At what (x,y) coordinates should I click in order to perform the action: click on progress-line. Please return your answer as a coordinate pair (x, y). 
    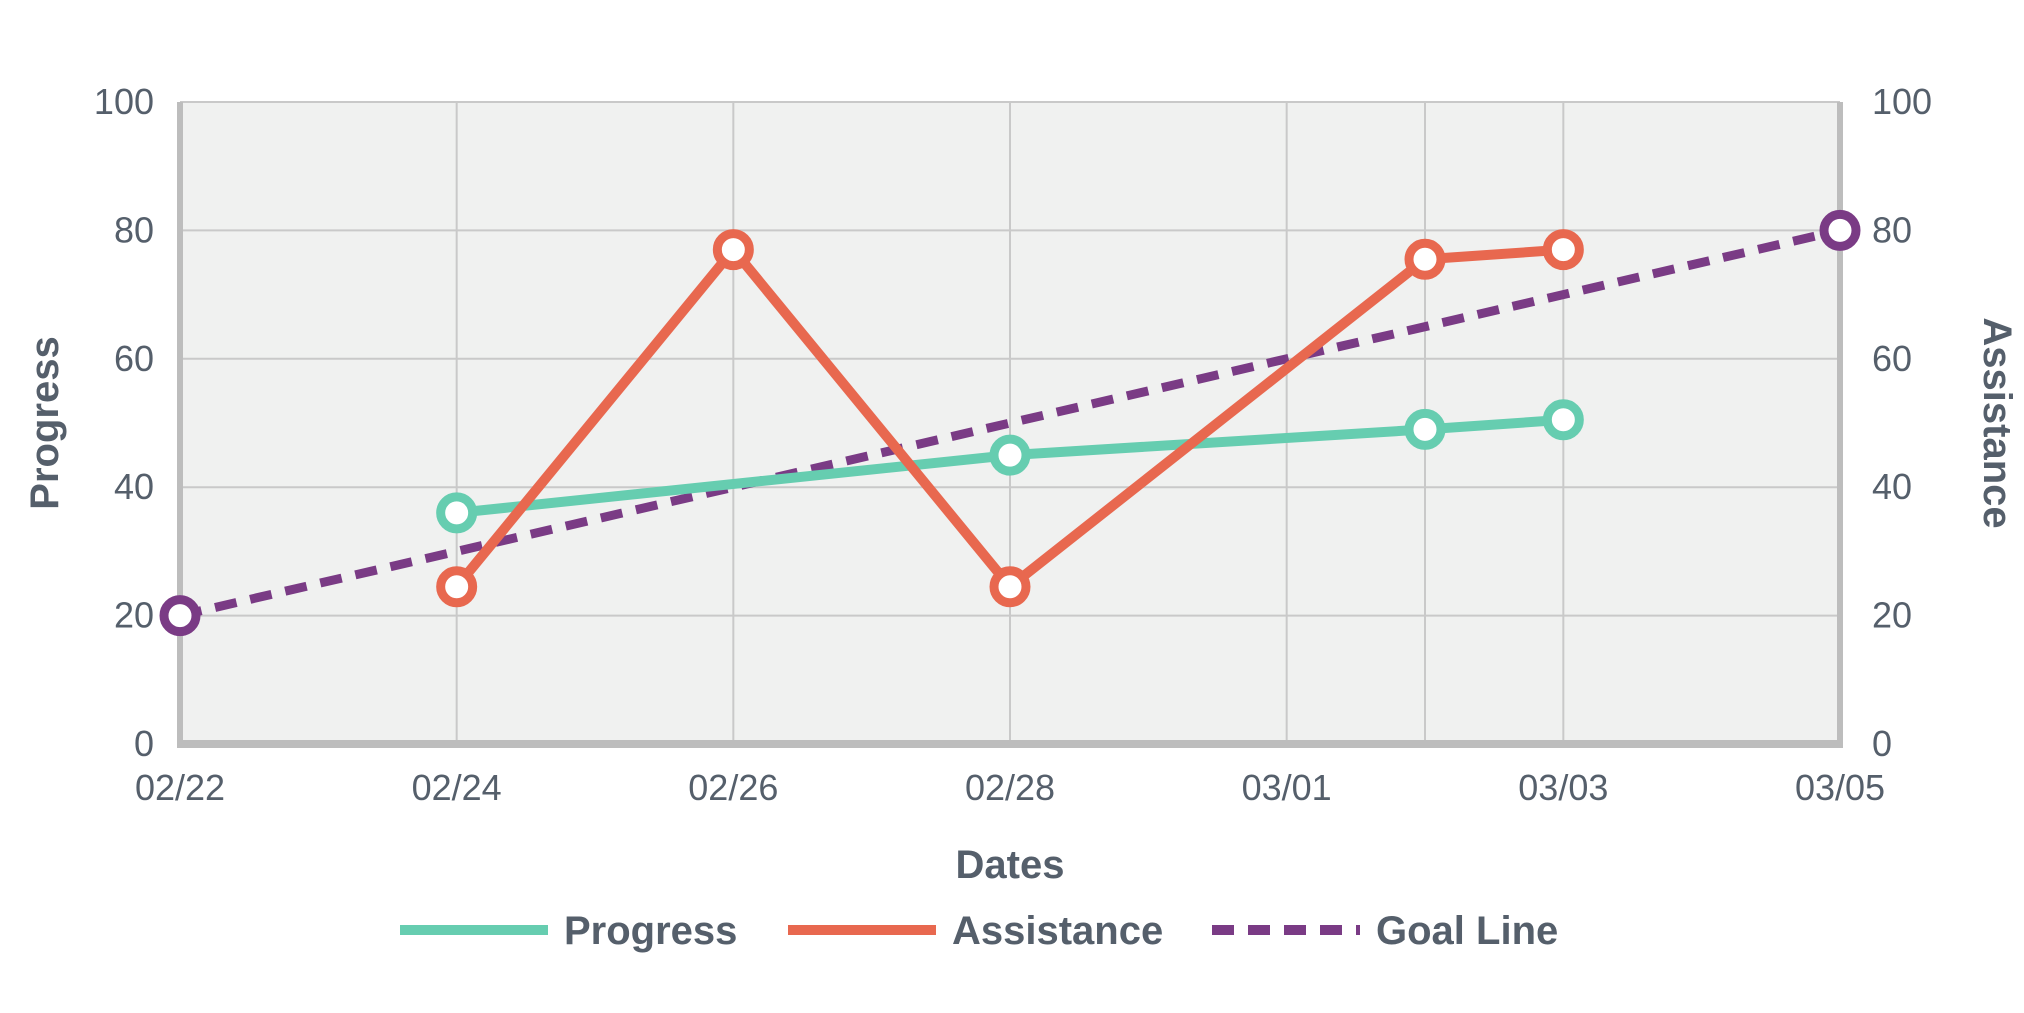
    Looking at the image, I should click on (1010, 466).